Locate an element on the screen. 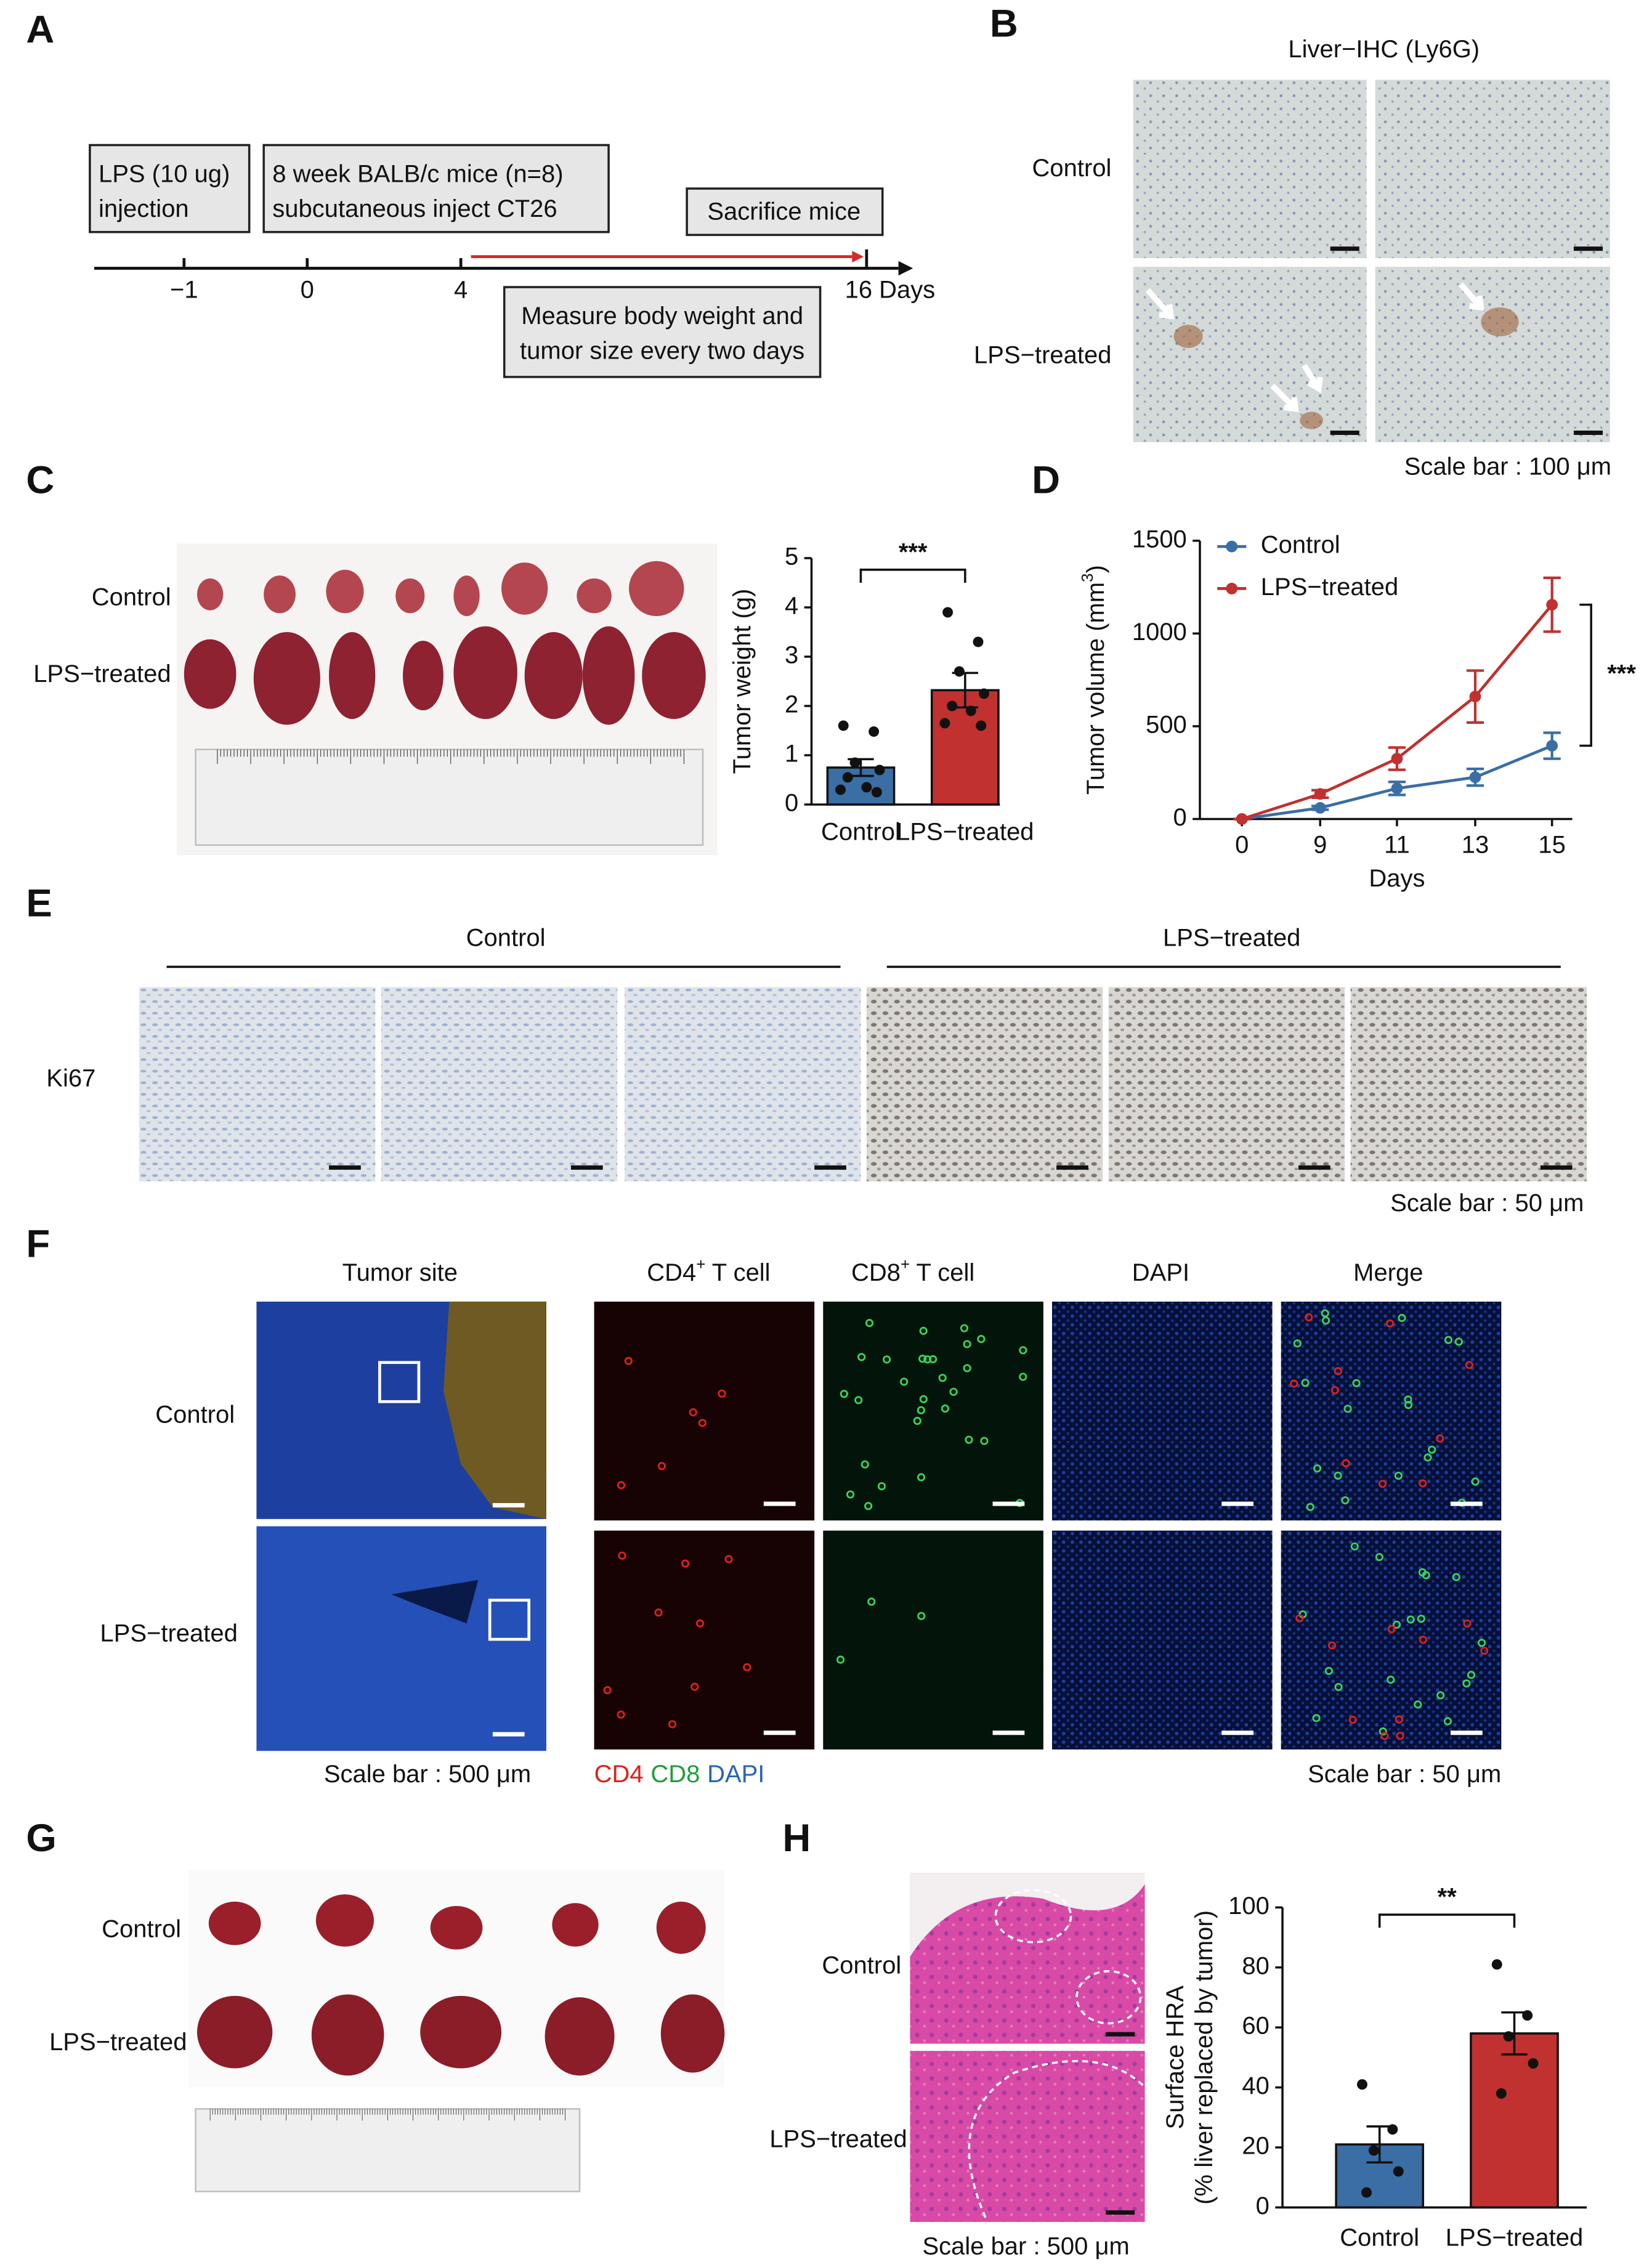 This screenshot has width=1652, height=2267. ihc-image is located at coordinates (1492, 169).